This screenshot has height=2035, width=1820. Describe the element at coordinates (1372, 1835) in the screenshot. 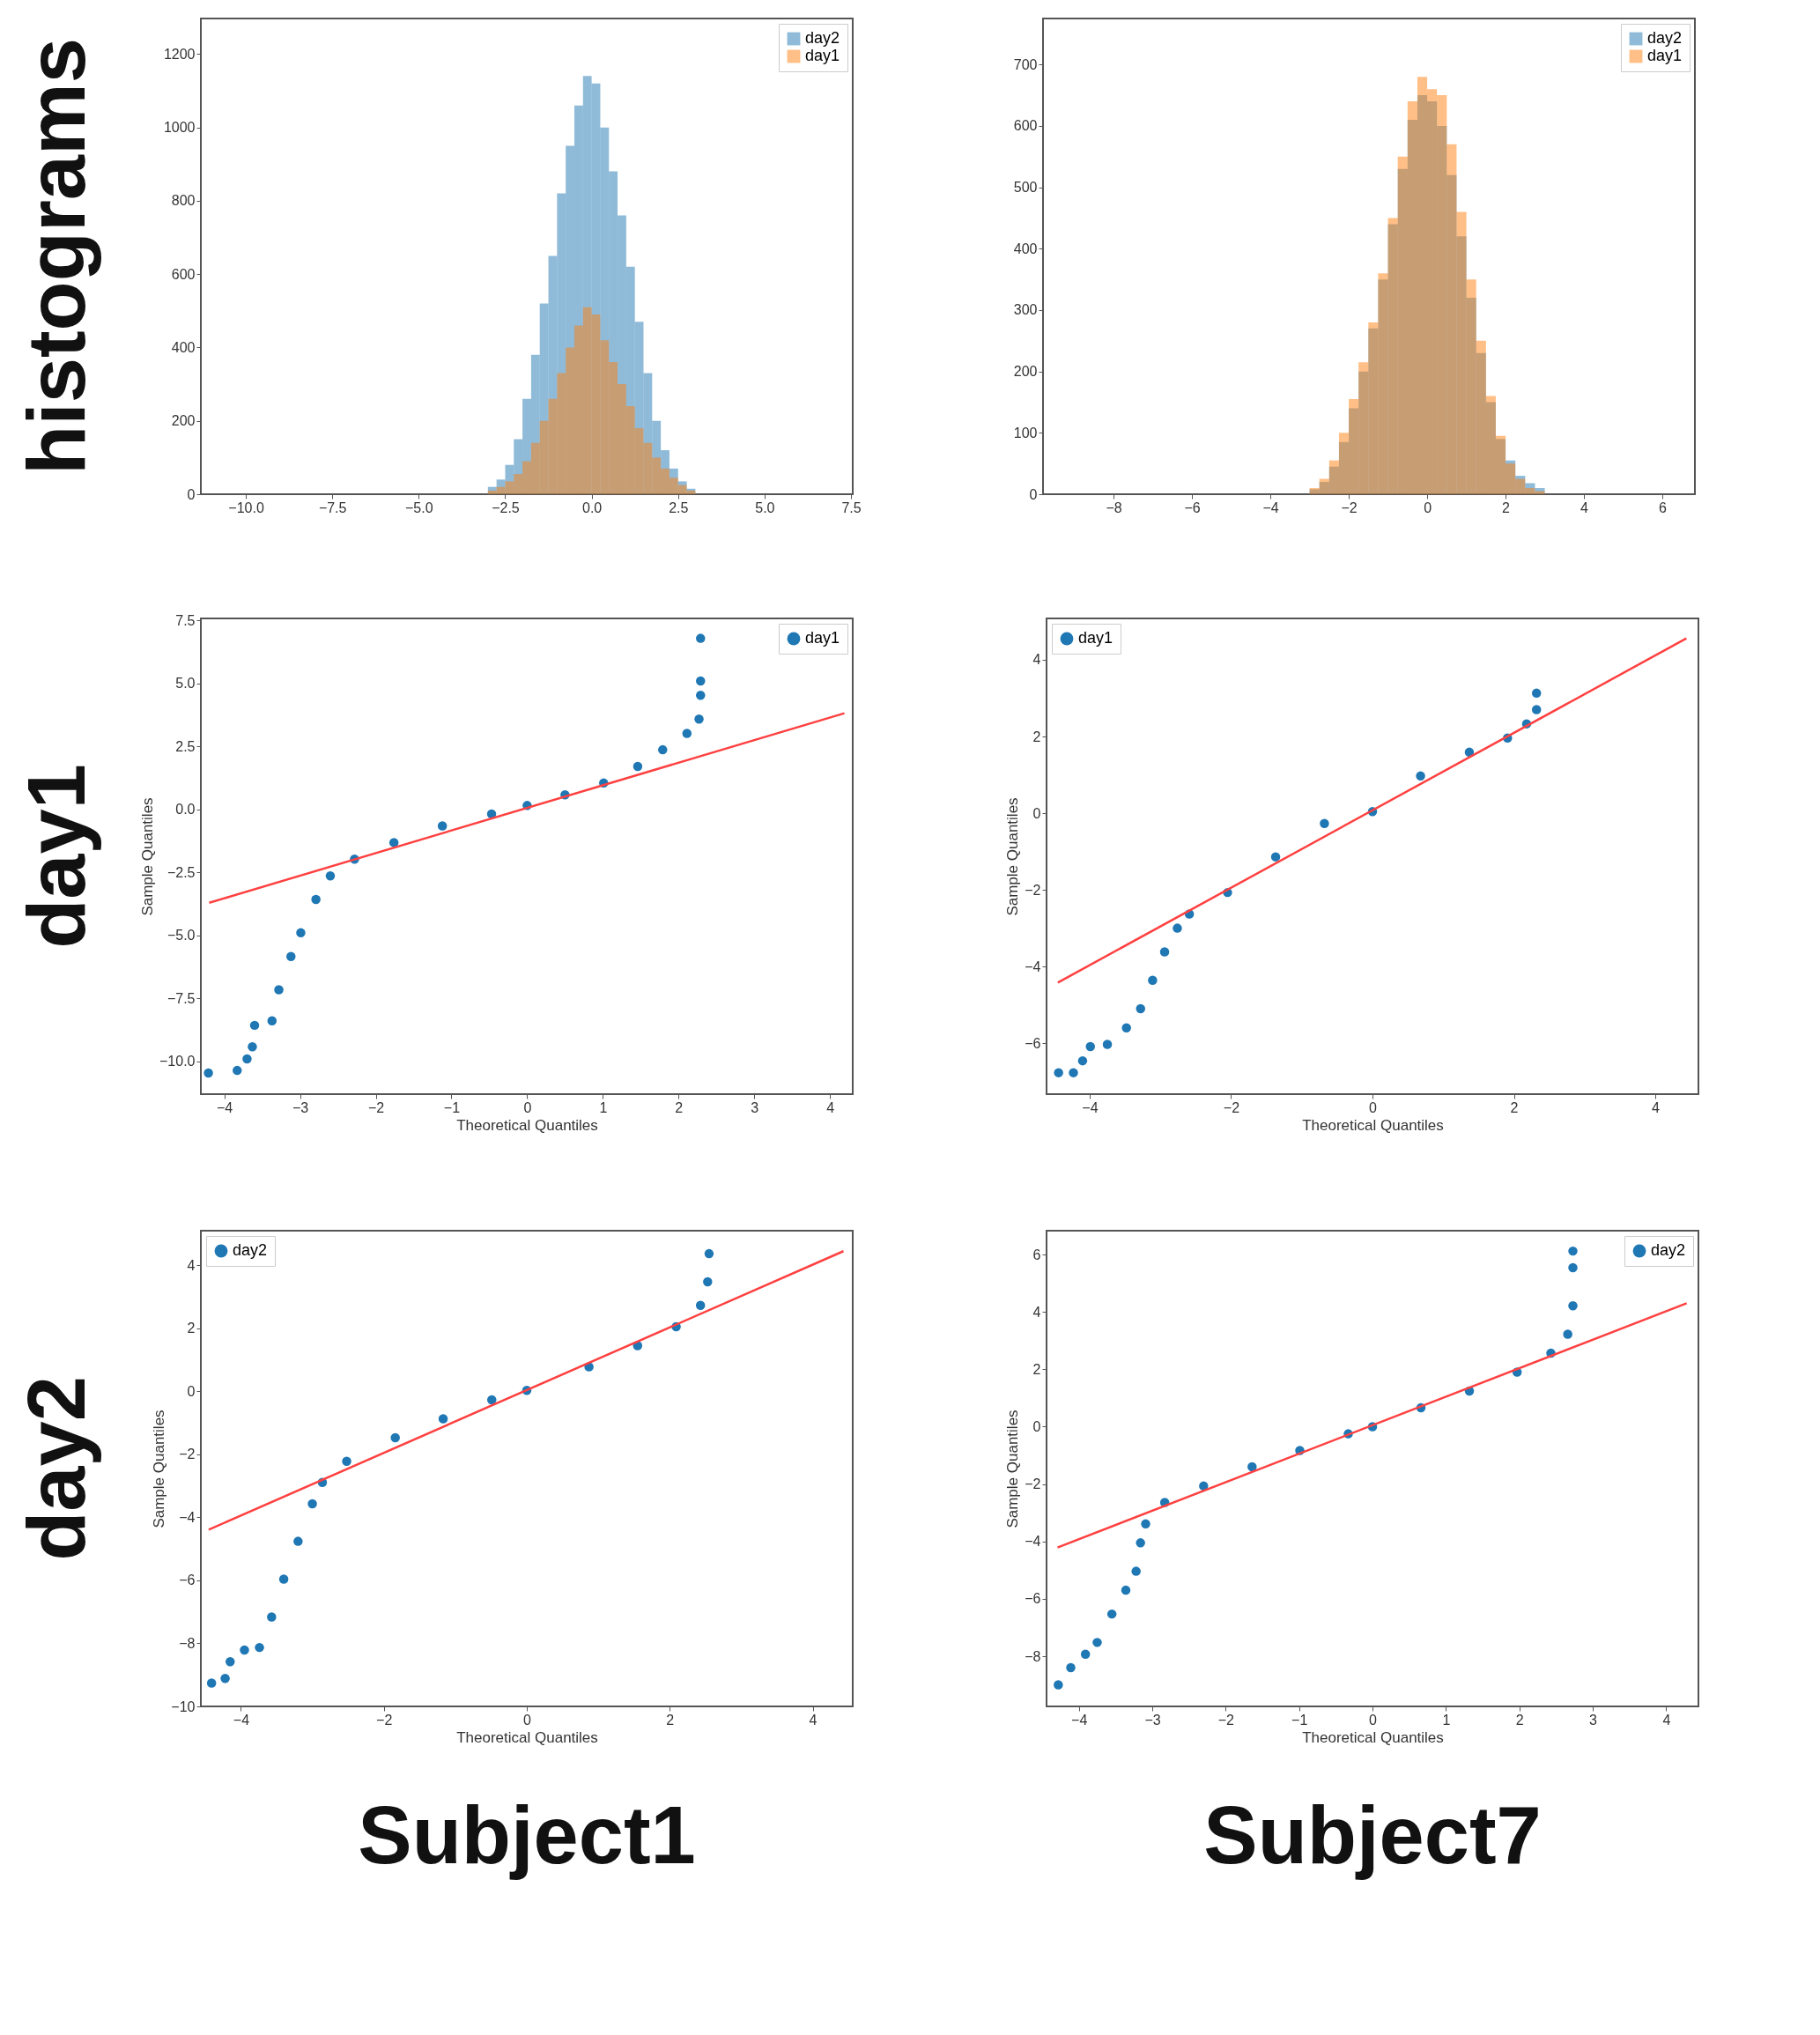

I see `text: Subject7` at that location.